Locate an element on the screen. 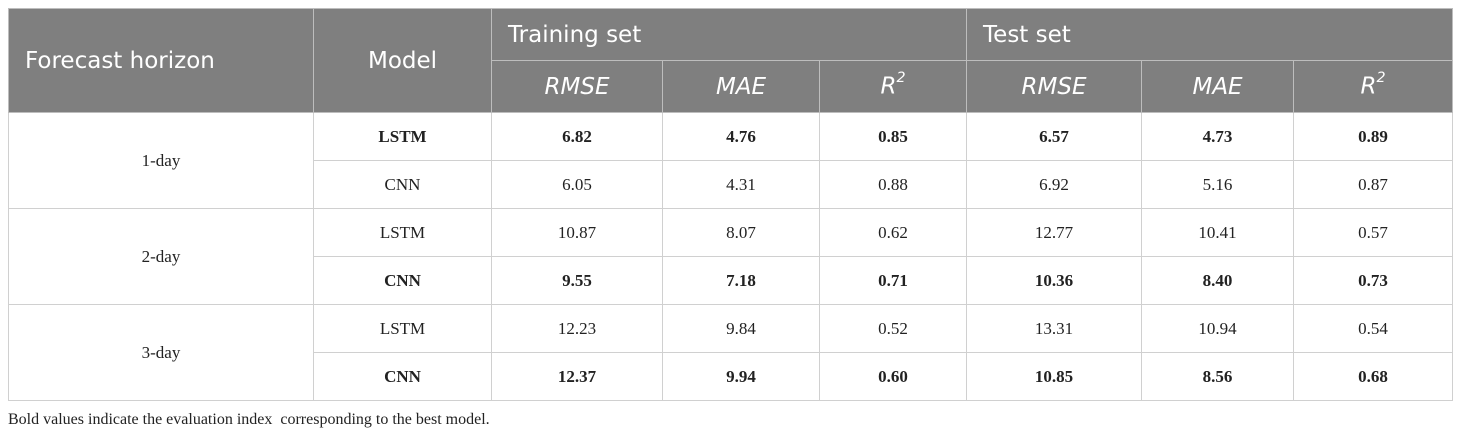  table-row: CNN 9.55 7.18 0.71 10.36 8.40 0.73 is located at coordinates (731, 280).